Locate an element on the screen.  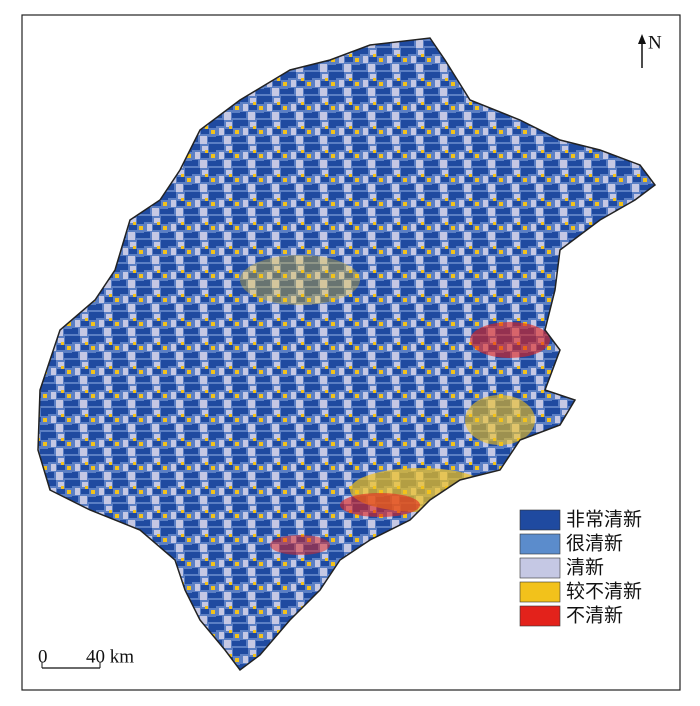
north-label: N is located at coordinates (655, 42).